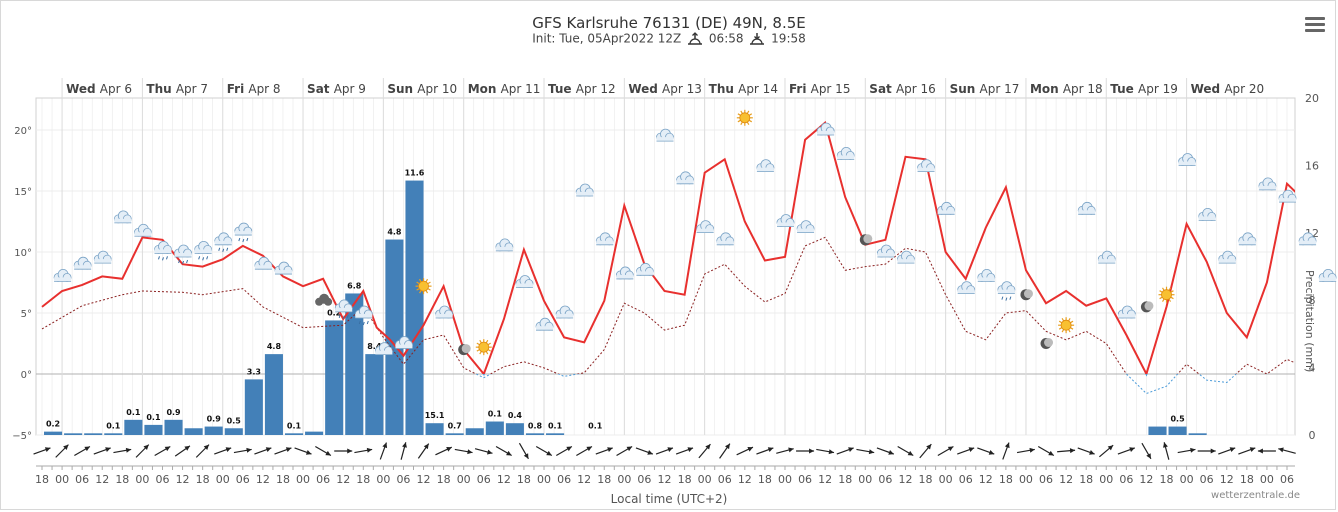 The image size is (1338, 512). What do you see at coordinates (669, 499) in the screenshot?
I see `x-axis-label: Local time (UTC+2)` at bounding box center [669, 499].